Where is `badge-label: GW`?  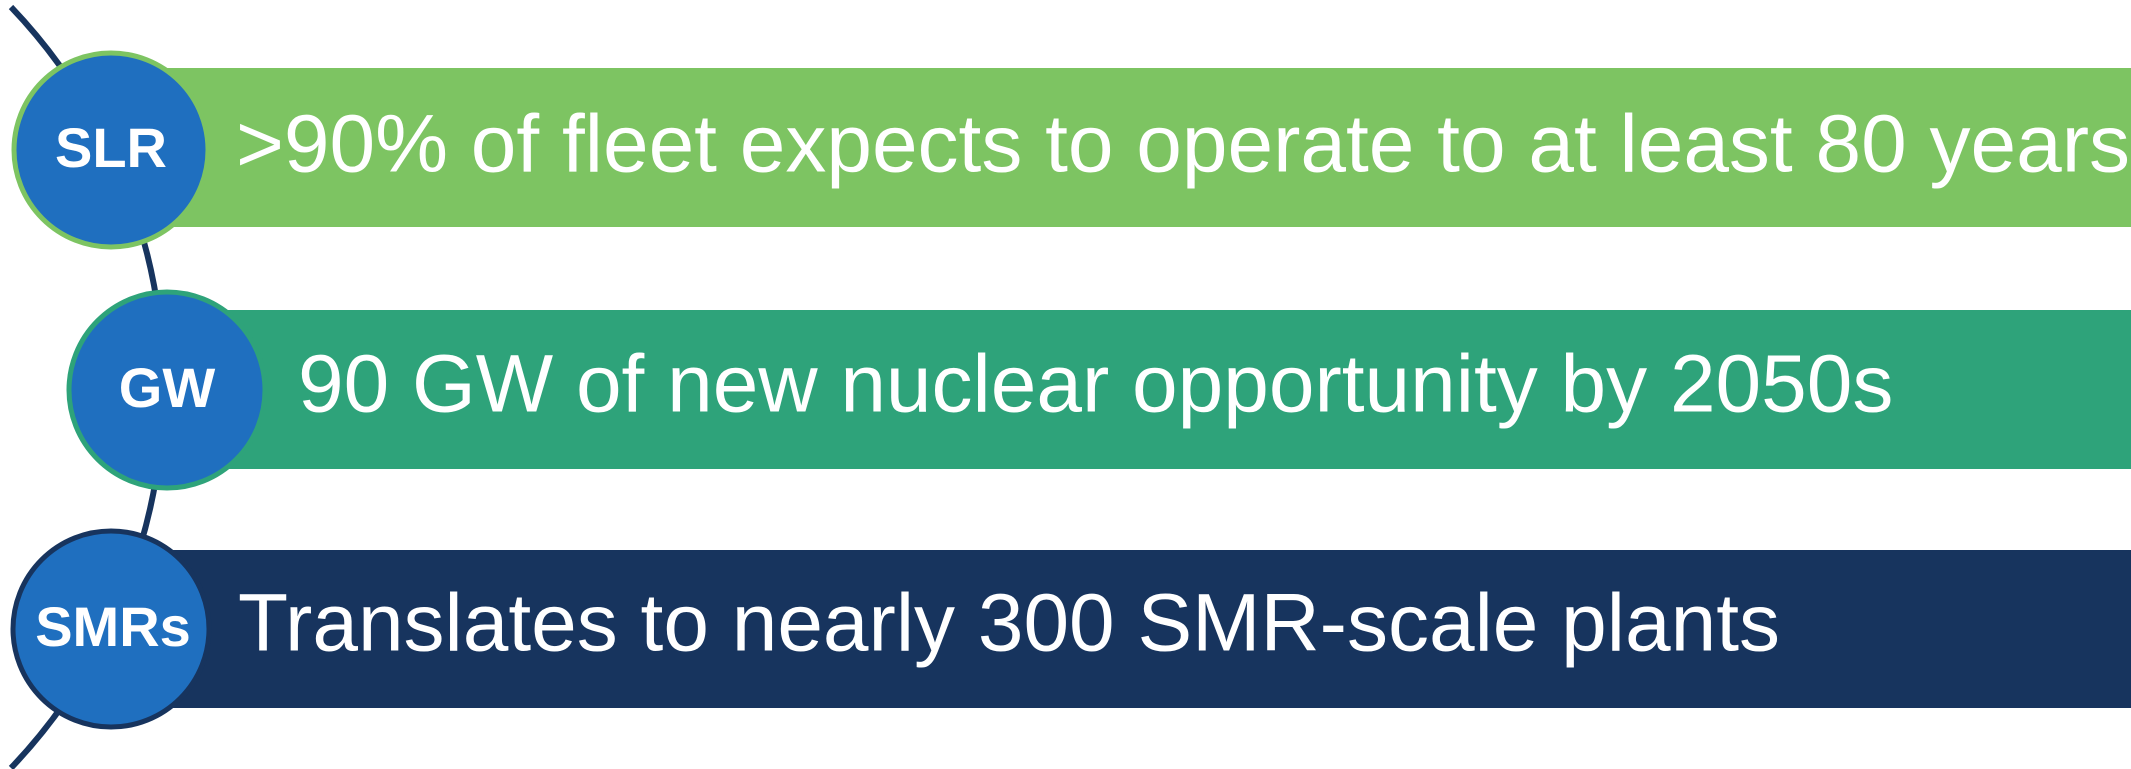 badge-label: GW is located at coordinates (167, 387).